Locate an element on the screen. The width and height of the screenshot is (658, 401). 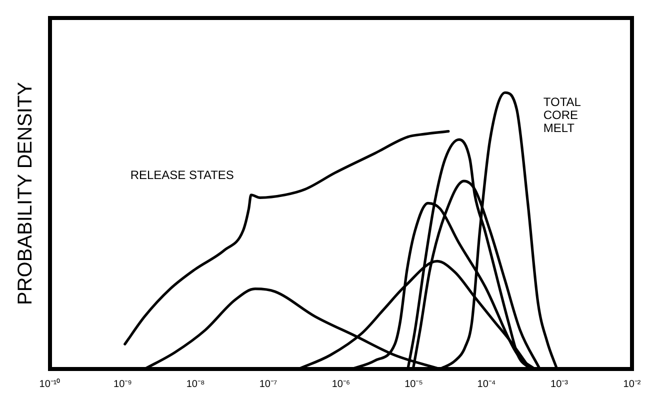
x-tick-label: 10⁻⁴ is located at coordinates (486, 384).